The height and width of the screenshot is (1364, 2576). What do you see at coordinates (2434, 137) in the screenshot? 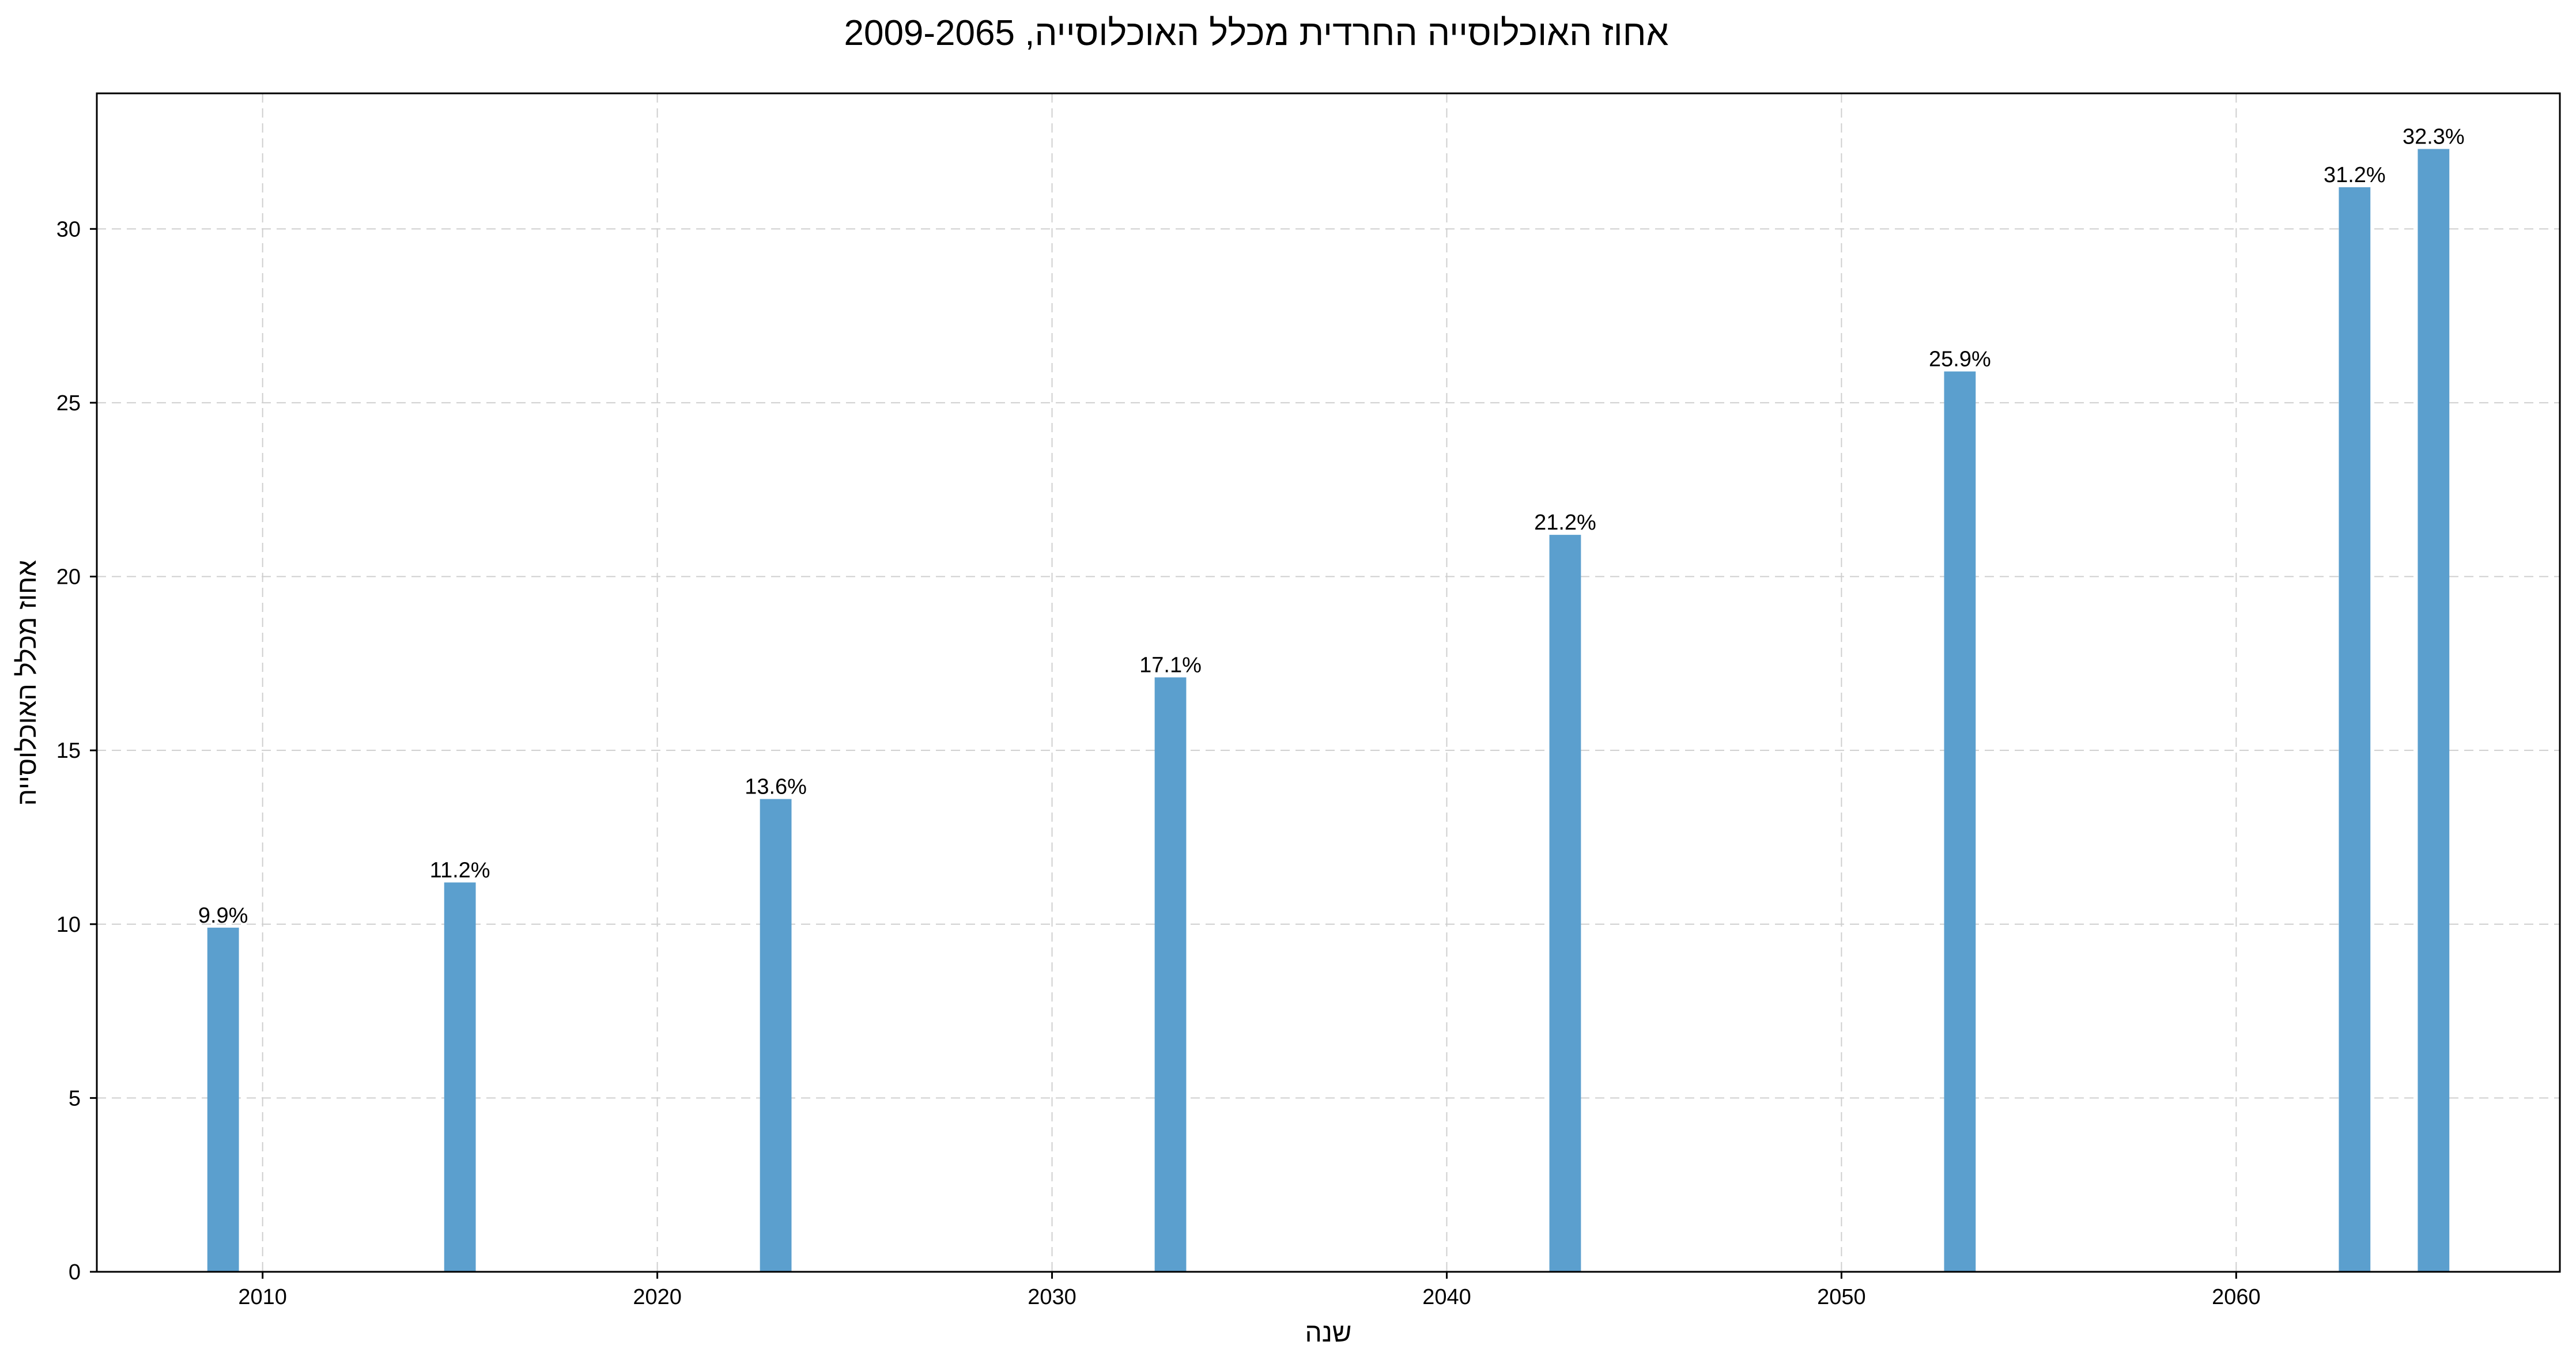
I see `bar-value-label: 32.3%` at bounding box center [2434, 137].